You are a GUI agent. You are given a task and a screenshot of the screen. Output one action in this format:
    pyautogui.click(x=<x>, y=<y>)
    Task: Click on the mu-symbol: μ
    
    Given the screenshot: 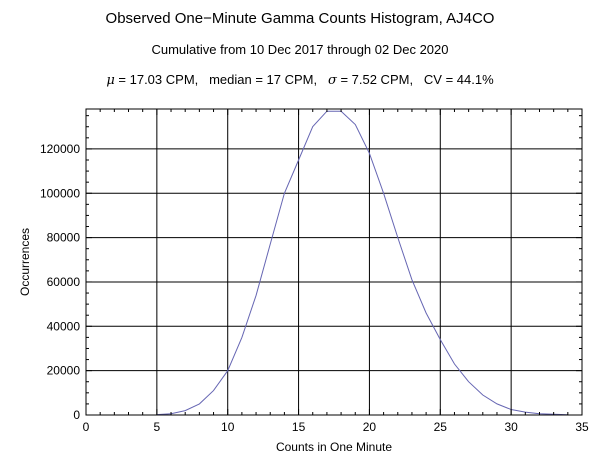 What is the action you would take?
    pyautogui.click(x=110, y=80)
    